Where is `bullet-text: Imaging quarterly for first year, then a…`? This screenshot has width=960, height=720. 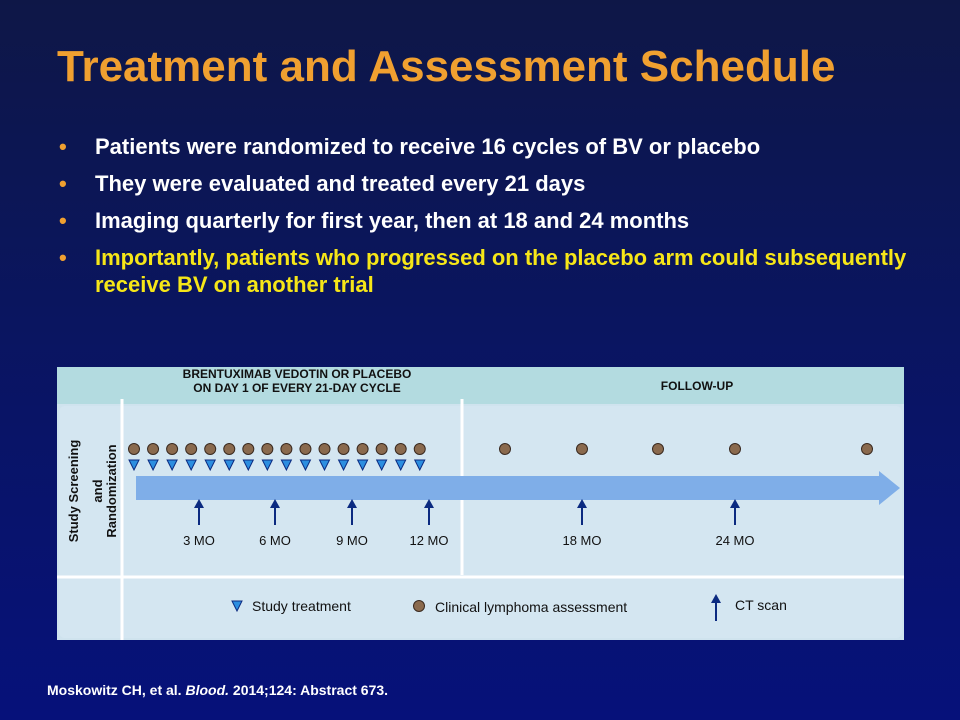 bullet-text: Imaging quarterly for first year, then a… is located at coordinates (392, 220).